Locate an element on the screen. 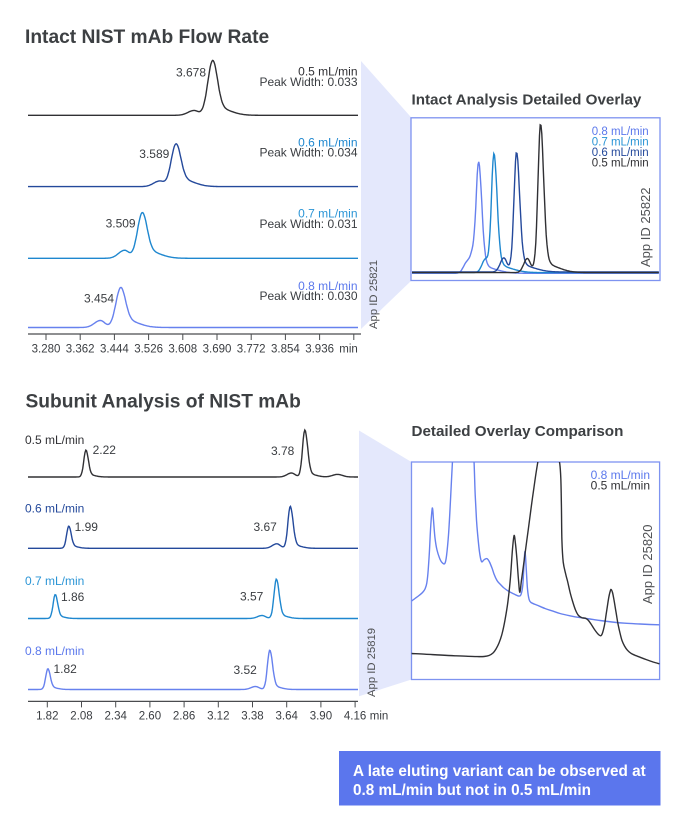  svg-text: 2.08 is located at coordinates (81, 717).